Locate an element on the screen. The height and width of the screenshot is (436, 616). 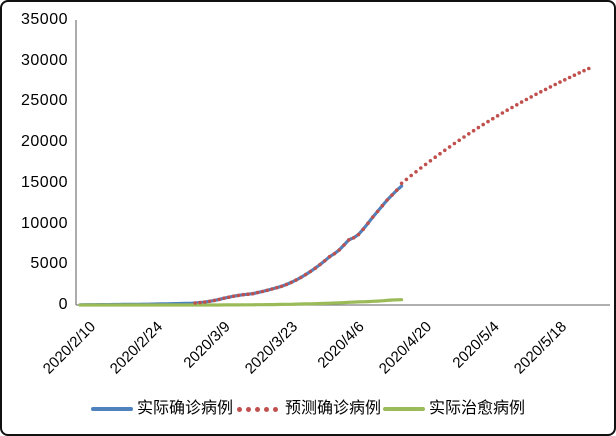
y-tick-label: 10000 is located at coordinates (44, 223).